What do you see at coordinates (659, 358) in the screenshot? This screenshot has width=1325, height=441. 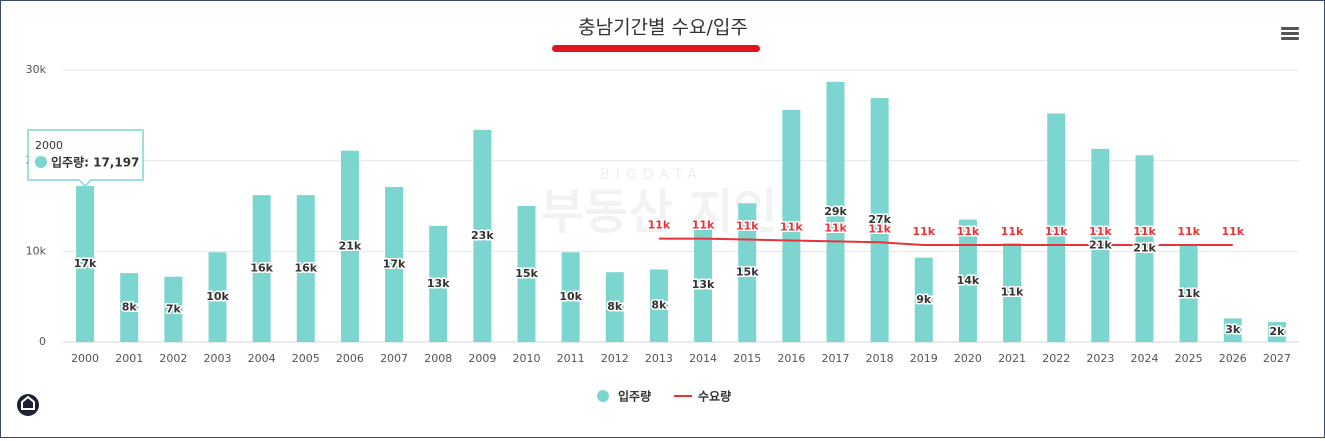 I see `x-tick-label: 2013` at bounding box center [659, 358].